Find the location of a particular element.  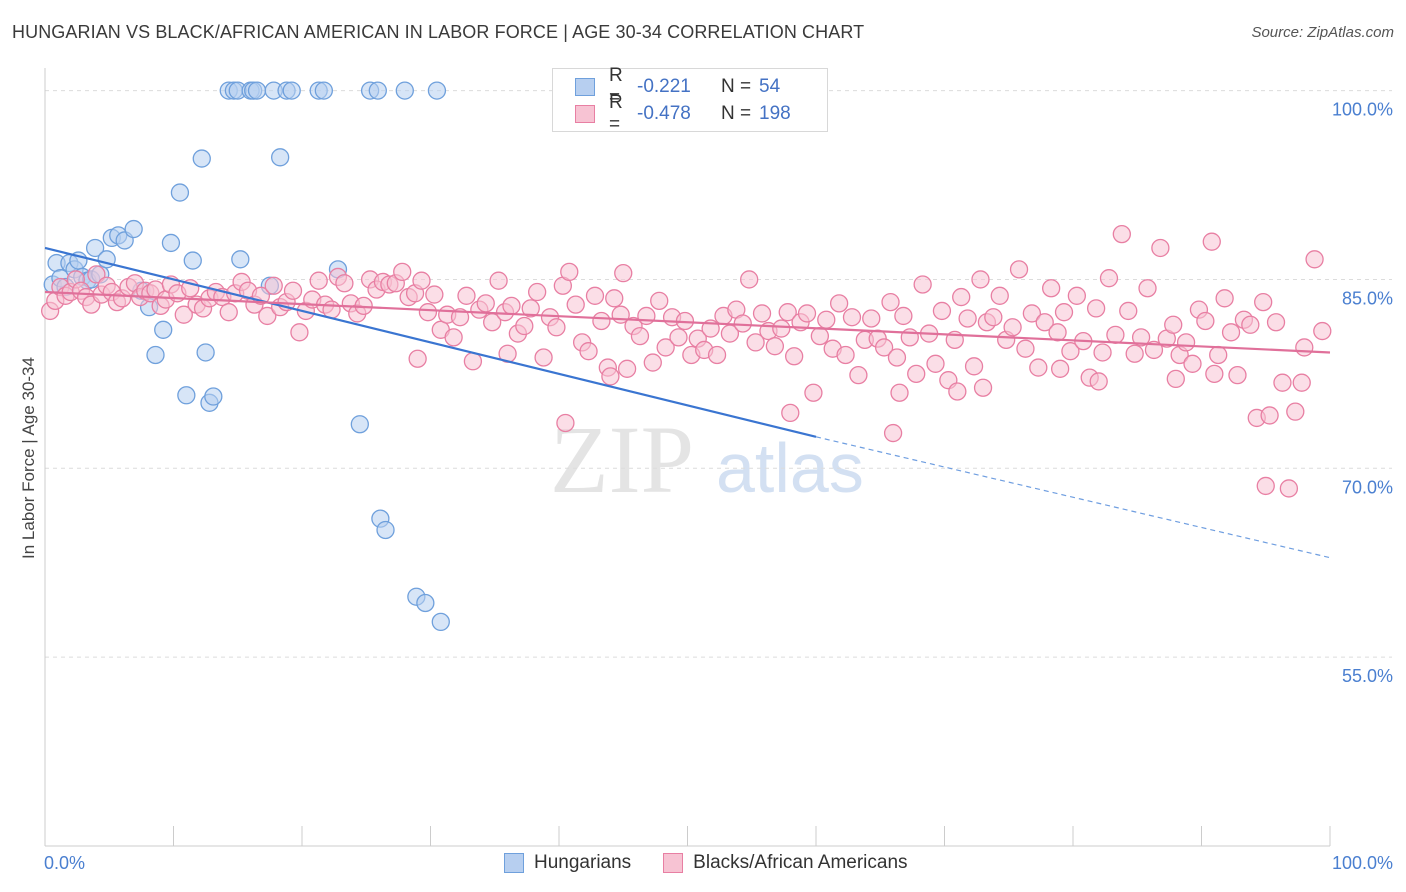

legend-n-value: 198 is located at coordinates (775, 113).